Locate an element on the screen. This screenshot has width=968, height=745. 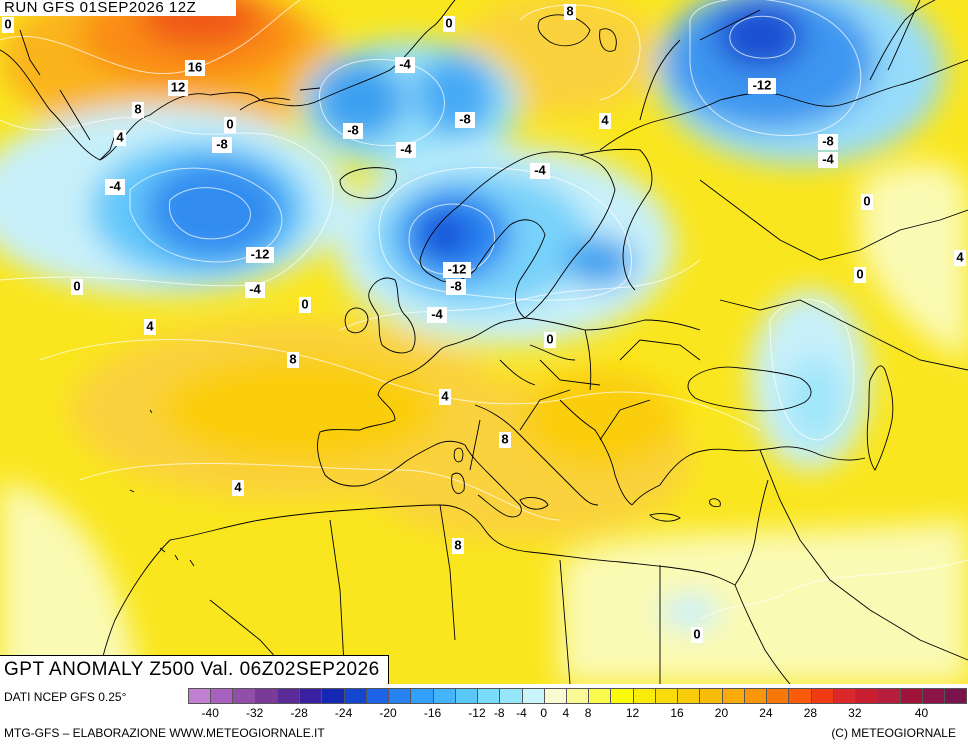
color-scale-tick: 28 is located at coordinates (810, 713).